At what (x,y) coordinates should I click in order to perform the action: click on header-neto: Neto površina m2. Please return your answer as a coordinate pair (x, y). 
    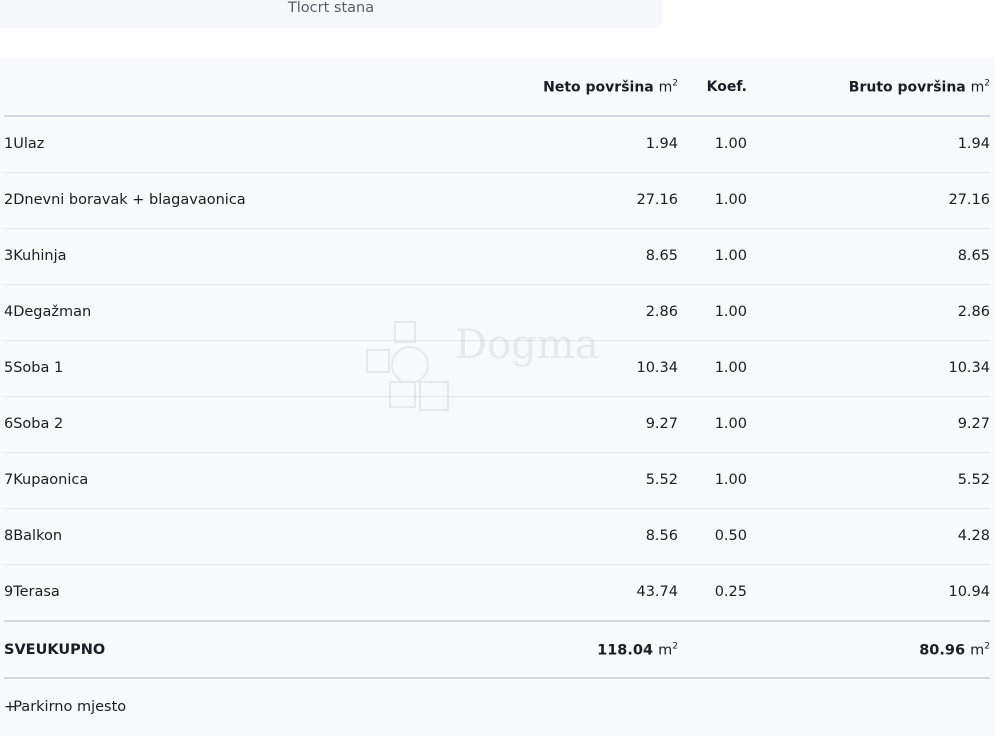
    Looking at the image, I should click on (610, 87).